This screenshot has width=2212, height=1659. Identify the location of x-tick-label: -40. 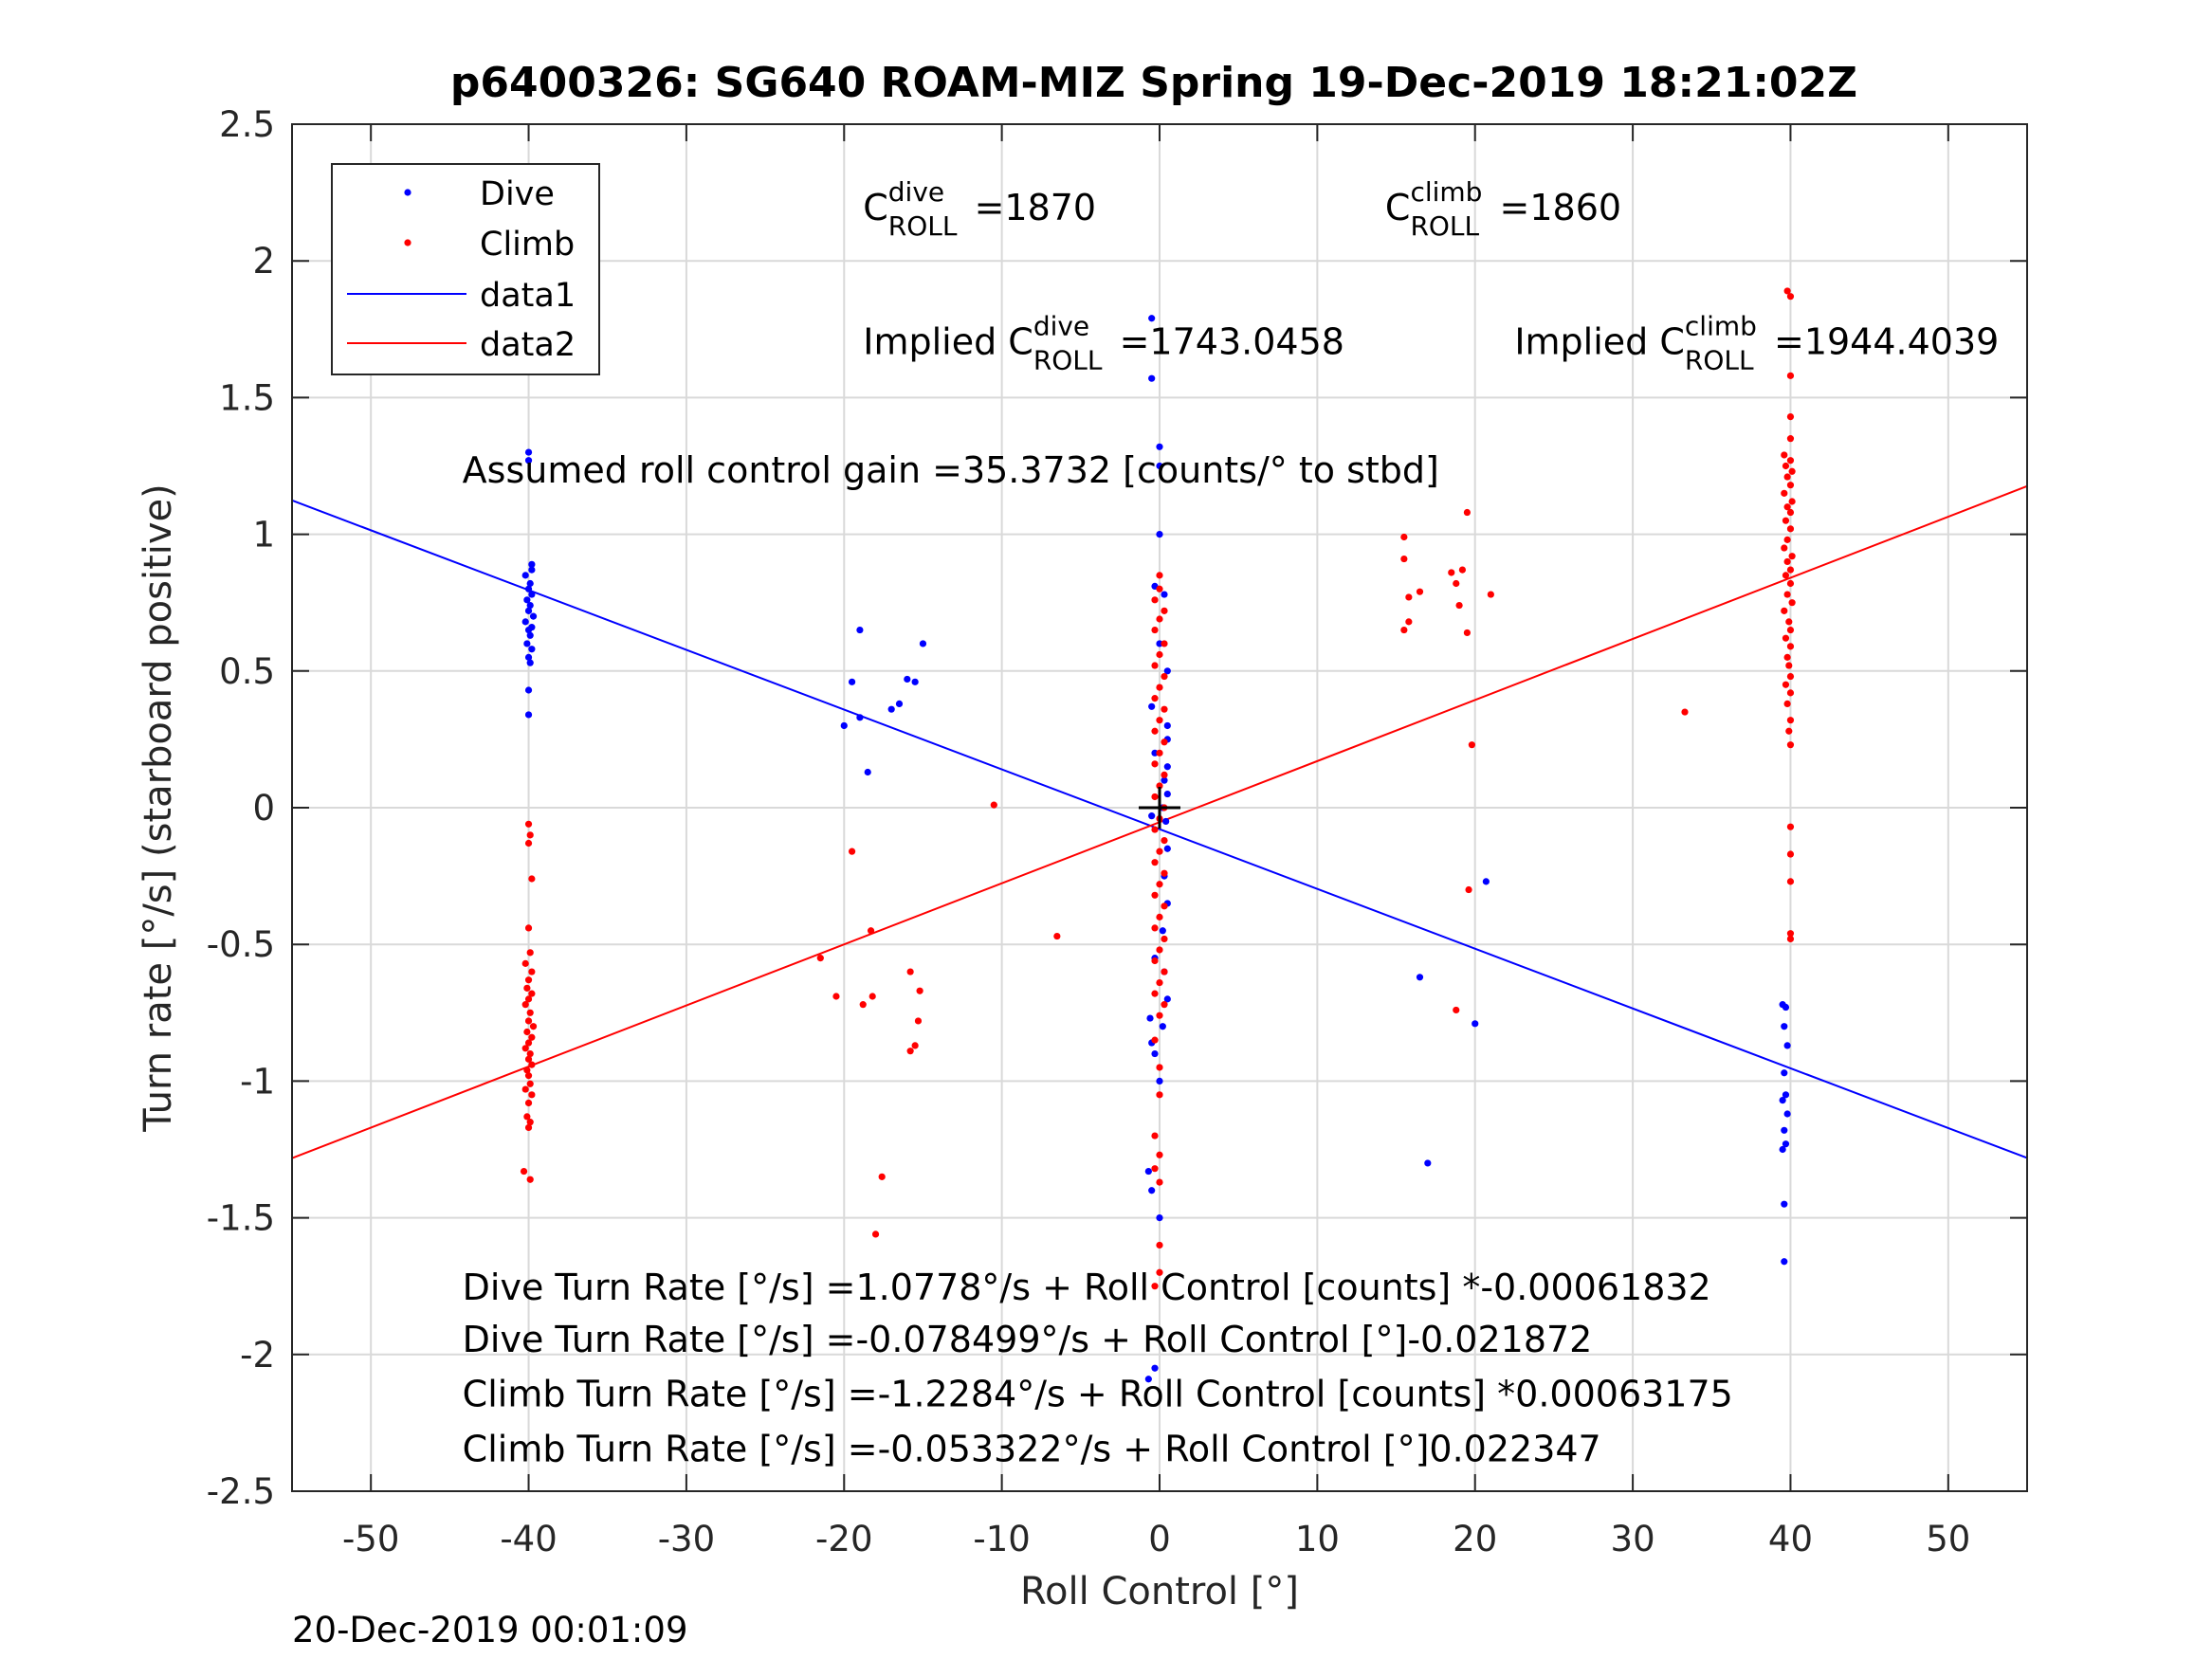
(528, 1539).